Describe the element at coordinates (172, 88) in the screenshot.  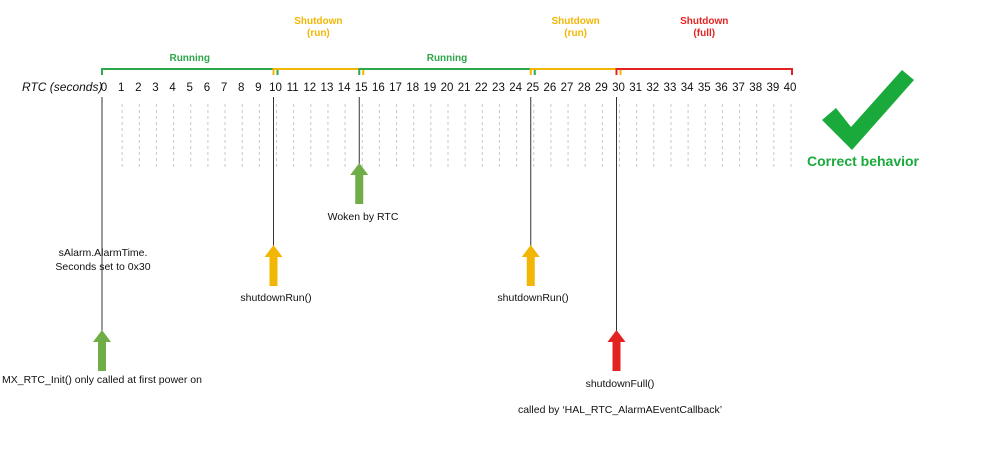
I see `tick-label-4: 4` at that location.